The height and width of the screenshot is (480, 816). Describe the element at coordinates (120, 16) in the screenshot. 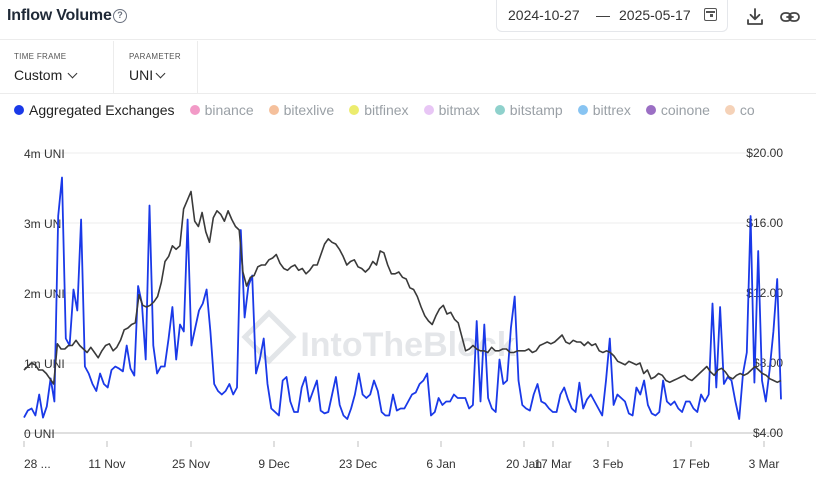

I see `help-icon: ?` at that location.